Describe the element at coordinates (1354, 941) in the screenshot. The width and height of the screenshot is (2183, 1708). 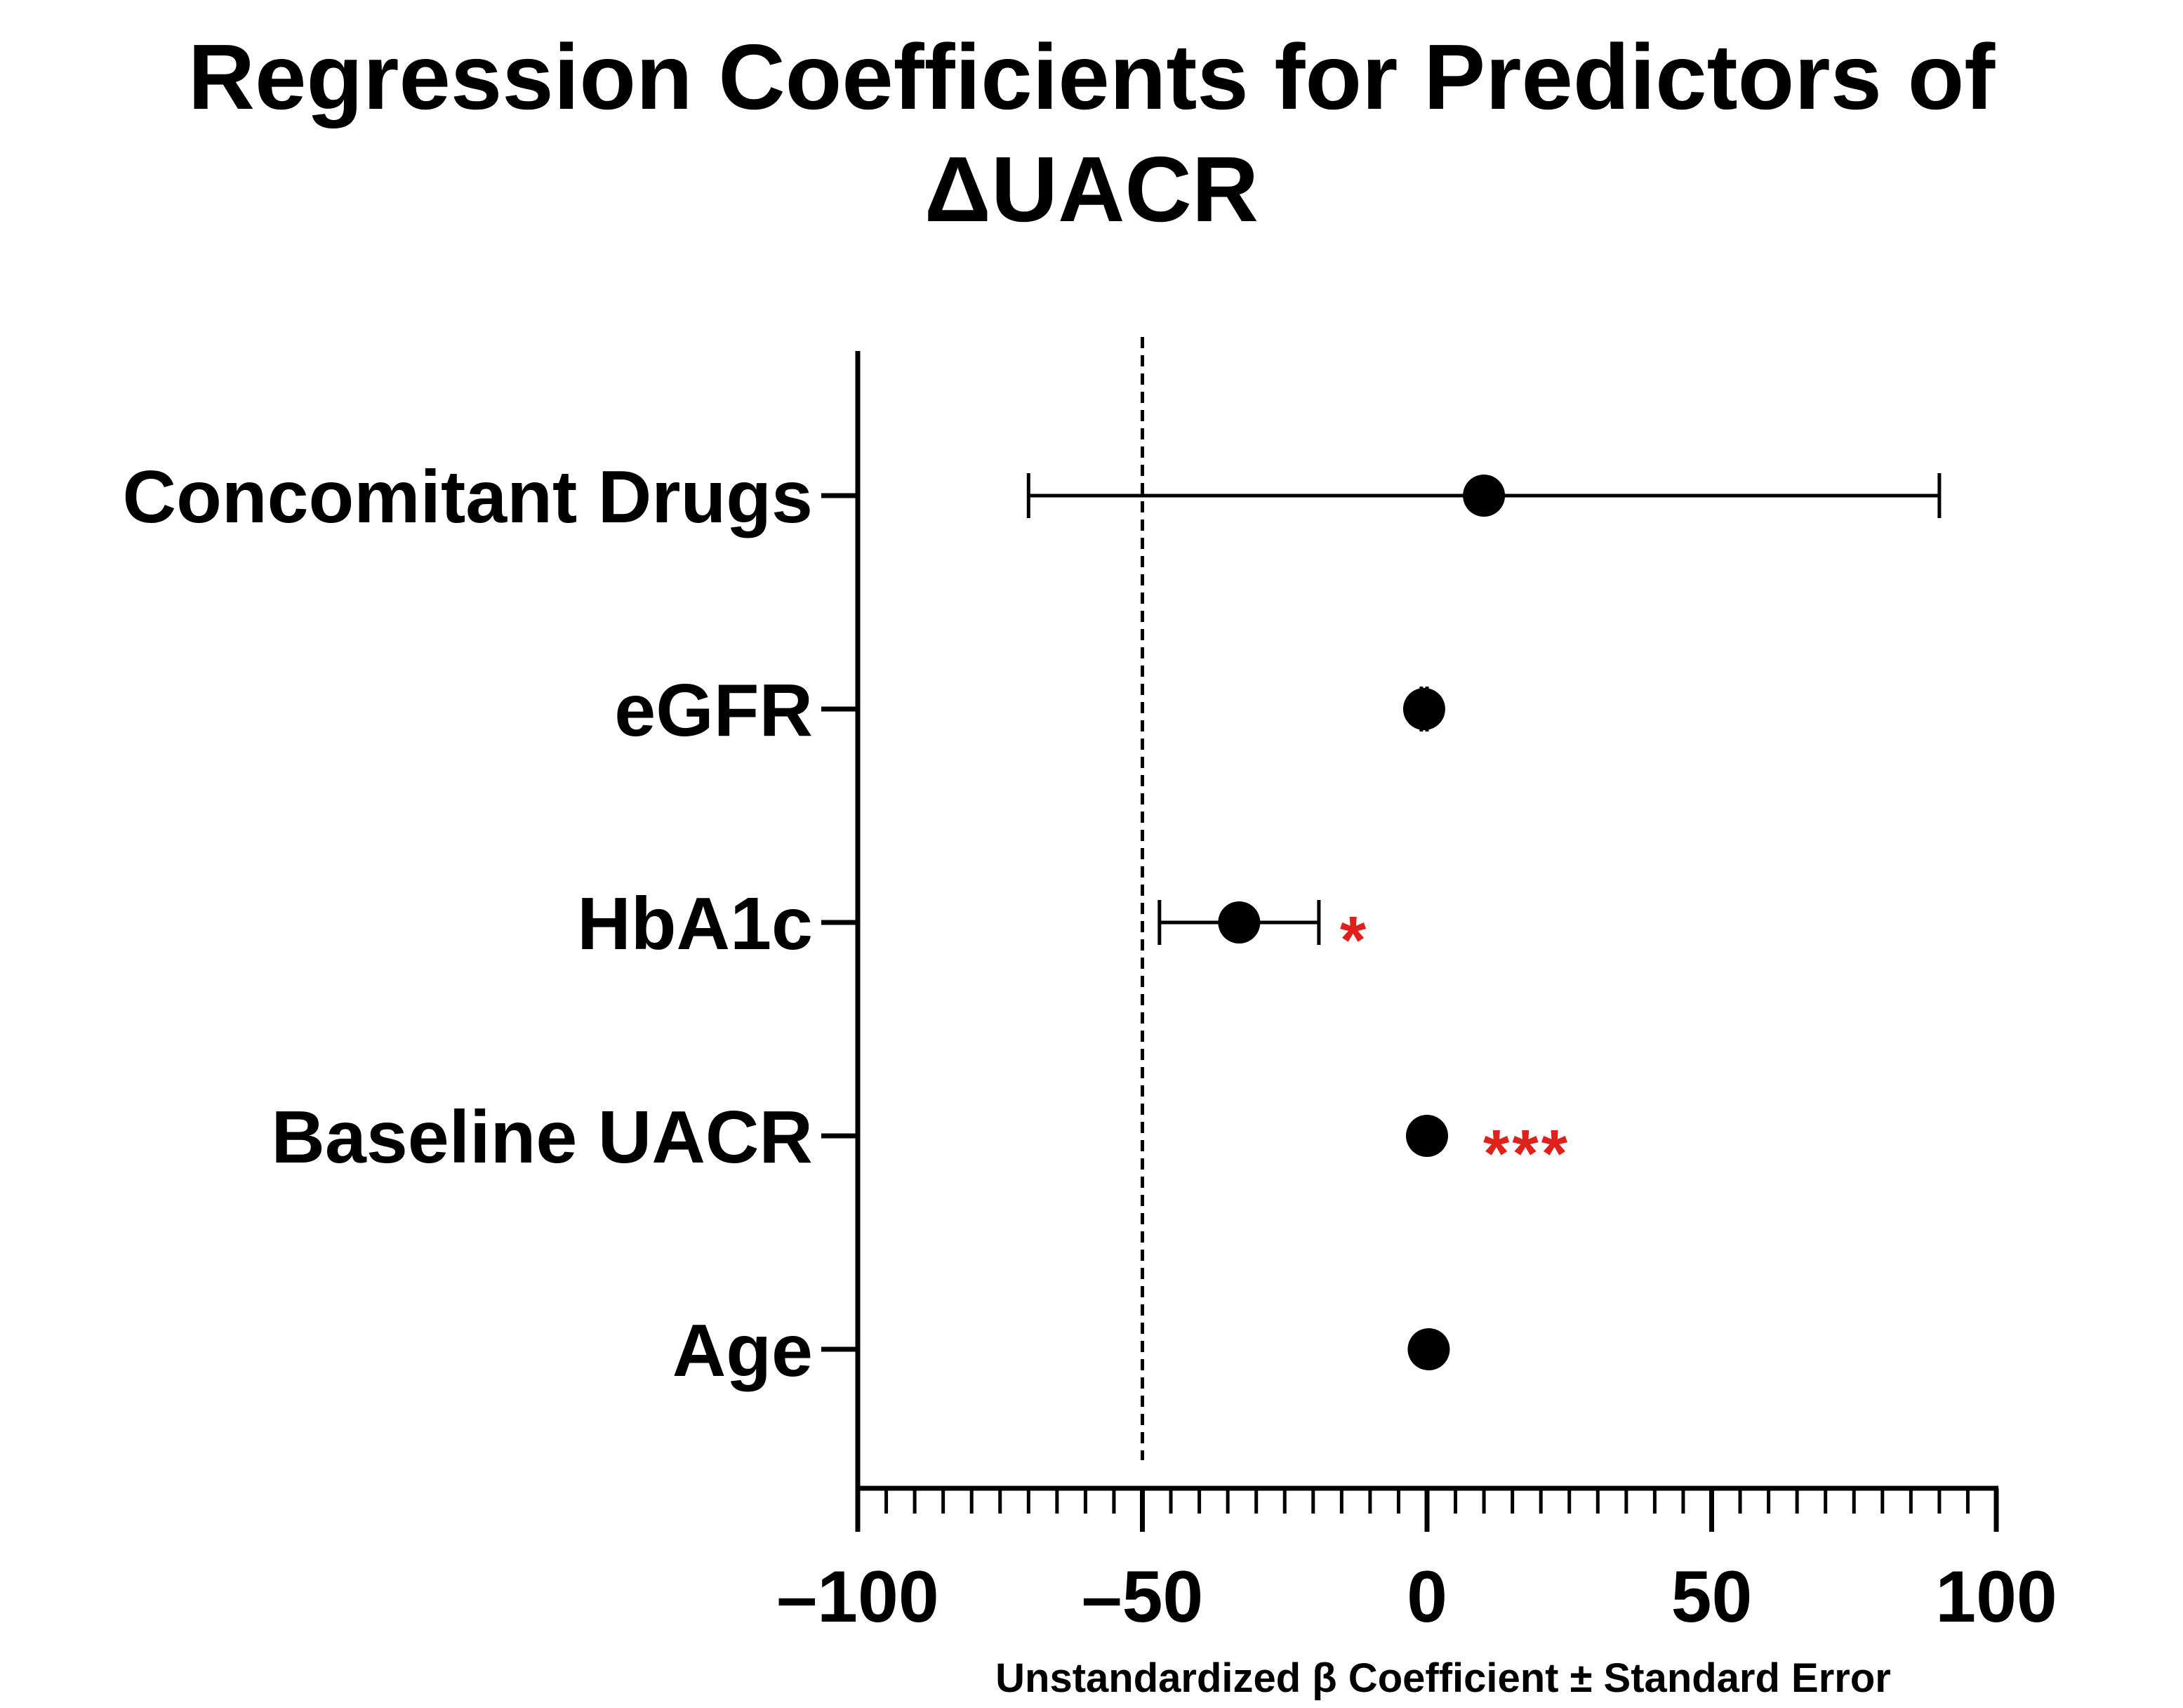
I see `significance-marker: *` at that location.